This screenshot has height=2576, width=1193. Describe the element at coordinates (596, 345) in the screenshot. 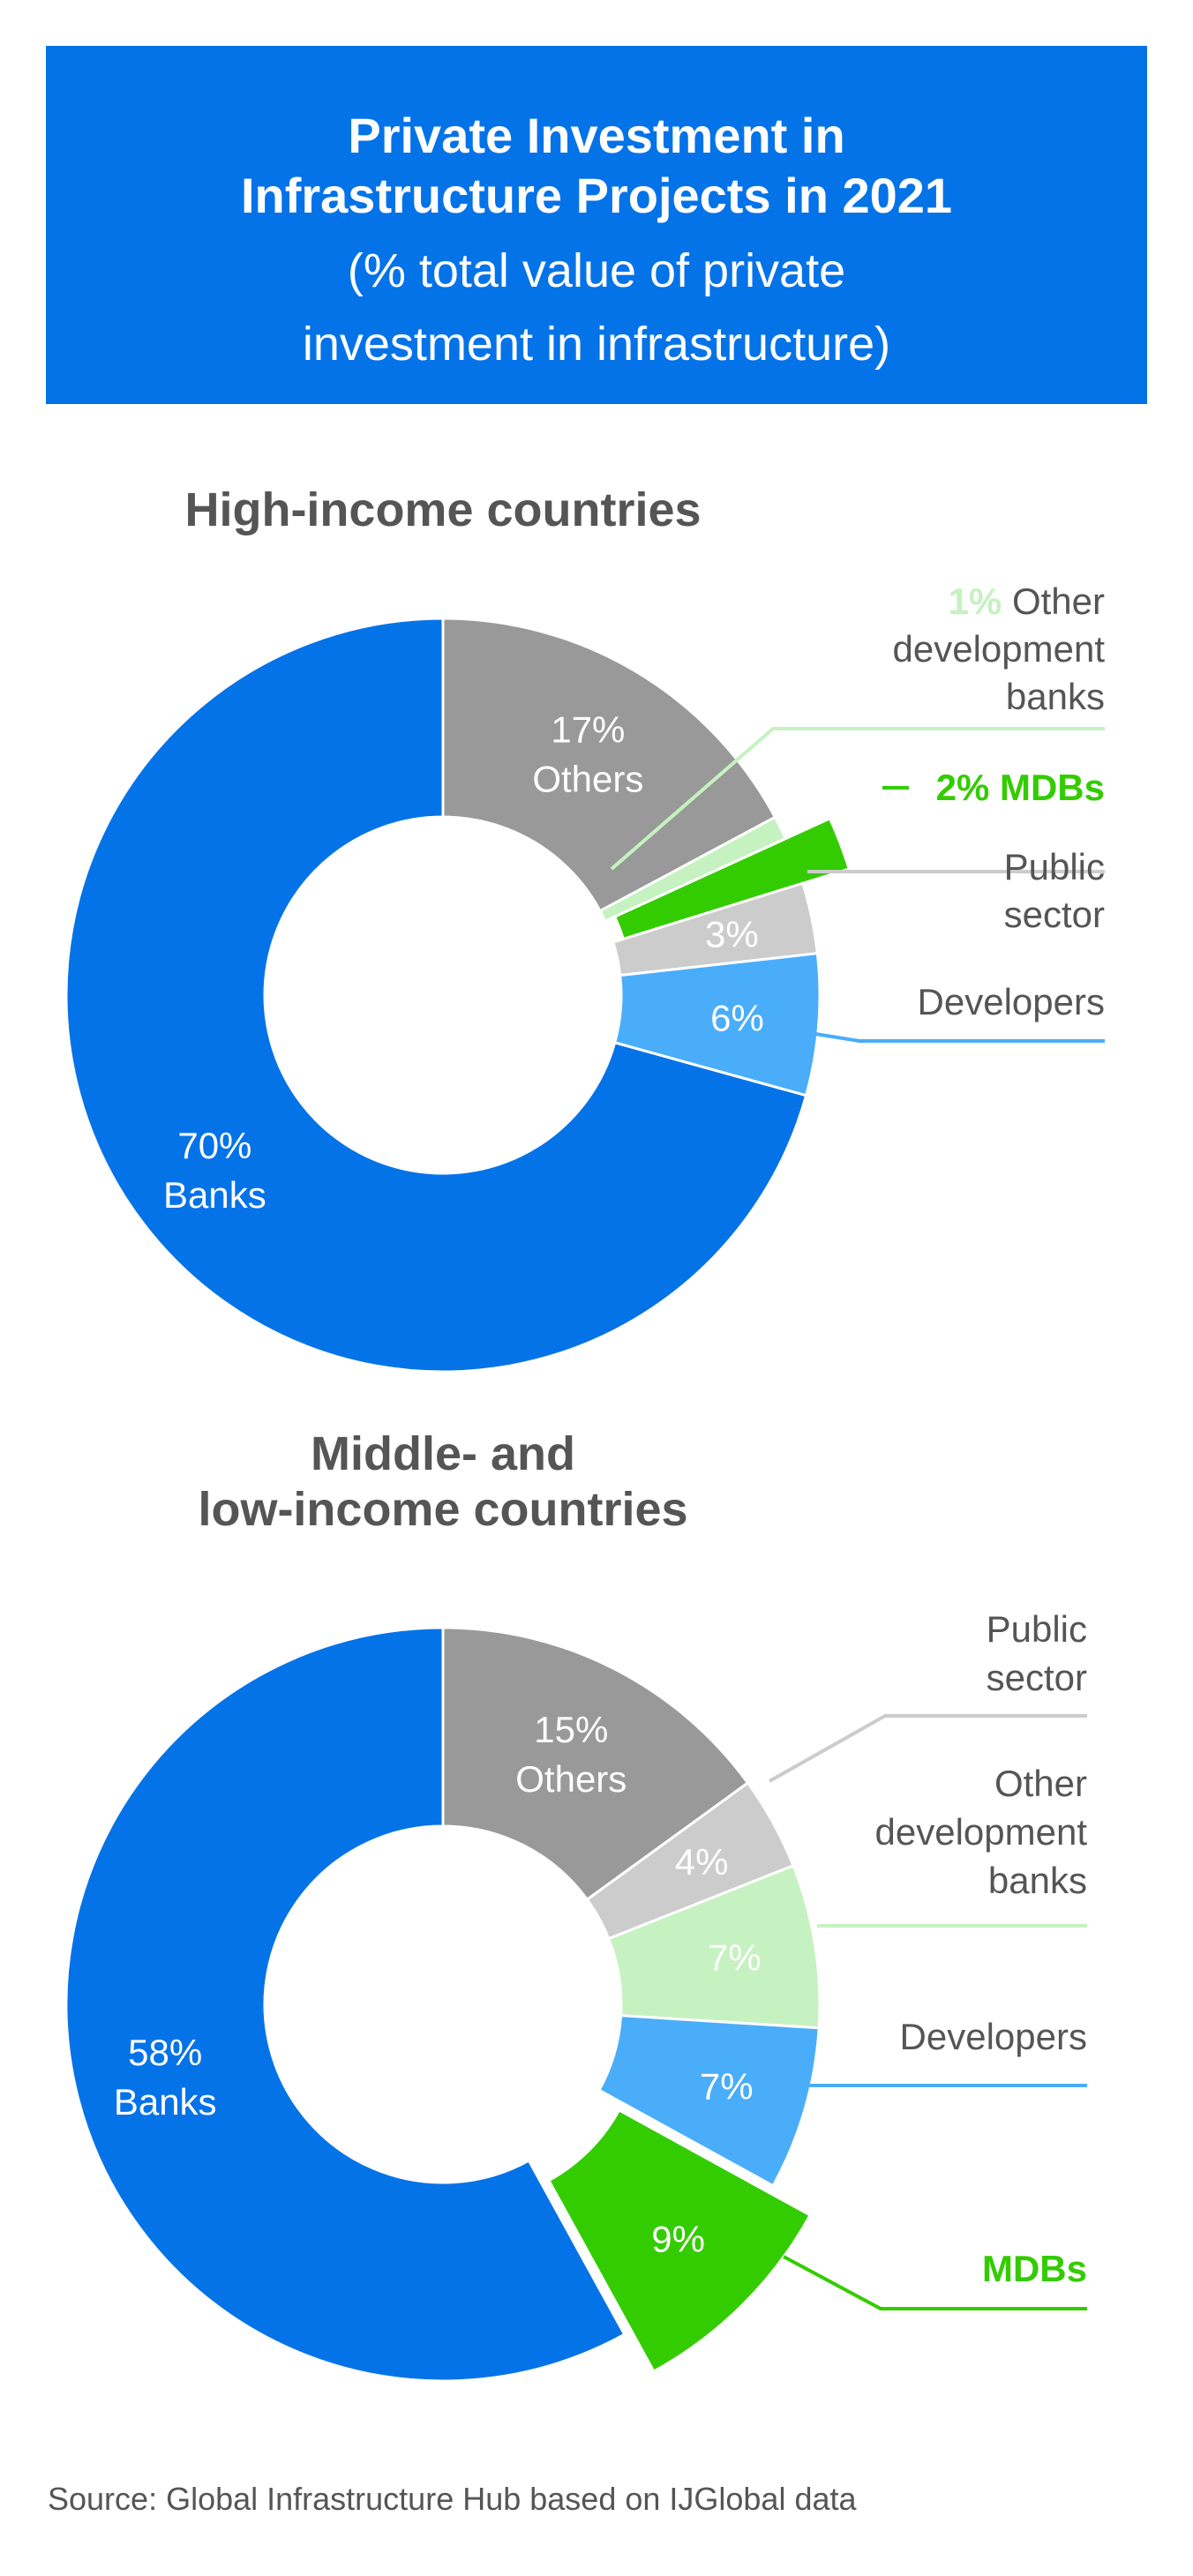

I see `chart-subtitle-line-2: investment in infrastructure)` at that location.